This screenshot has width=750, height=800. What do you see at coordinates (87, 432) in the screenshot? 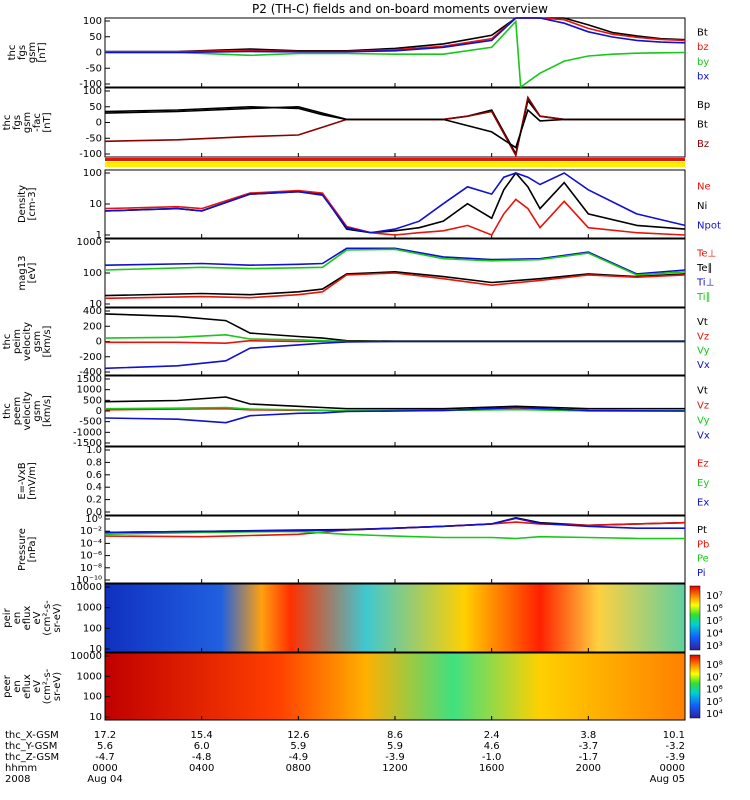
I see `y-tick-label: -1000` at bounding box center [87, 432].